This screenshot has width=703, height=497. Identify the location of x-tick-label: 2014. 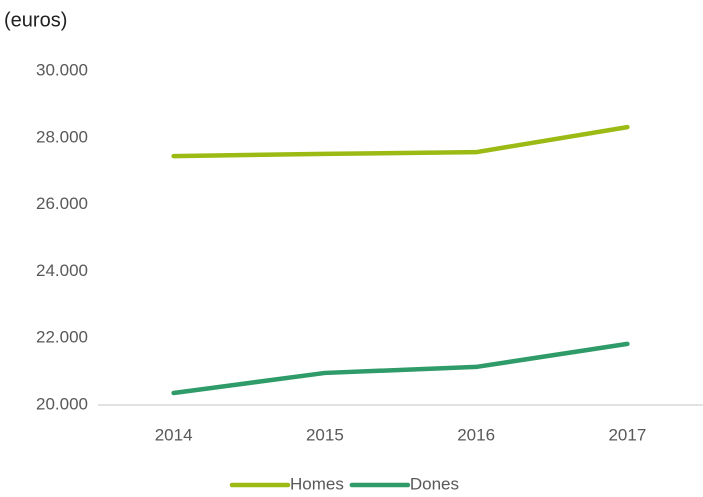
(174, 434).